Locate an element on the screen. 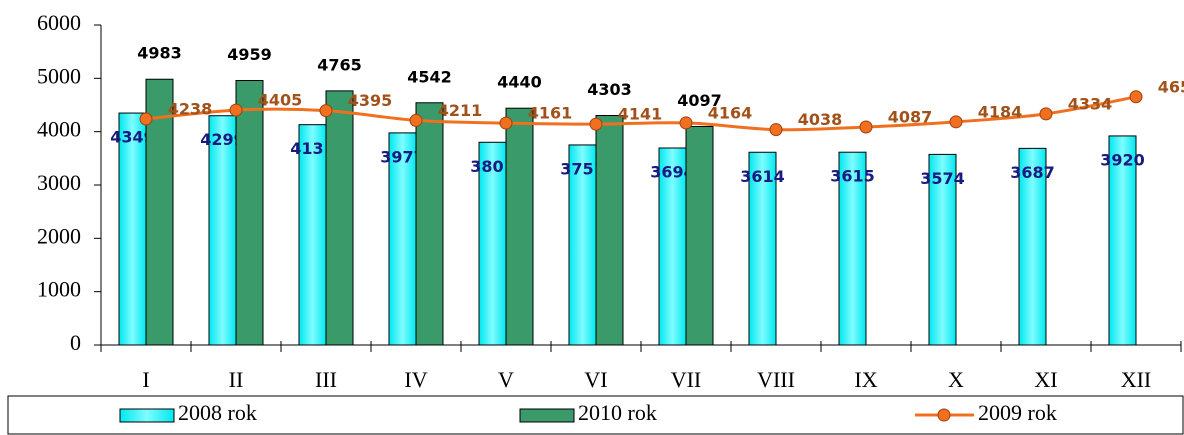 This screenshot has width=1184, height=435. data-label: 4087 is located at coordinates (910, 117).